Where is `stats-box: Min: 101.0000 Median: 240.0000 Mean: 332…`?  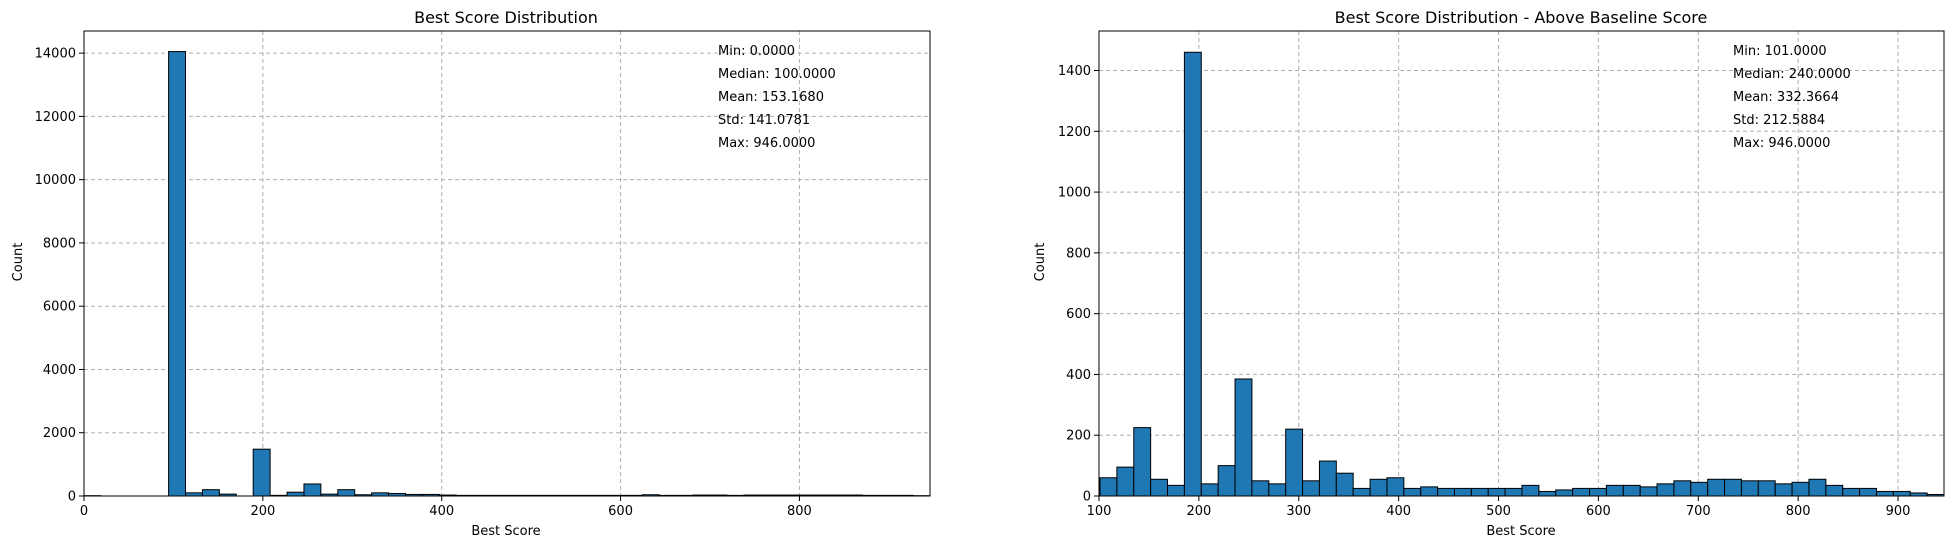 stats-box: Min: 101.0000 Median: 240.0000 Mean: 332… is located at coordinates (1792, 97).